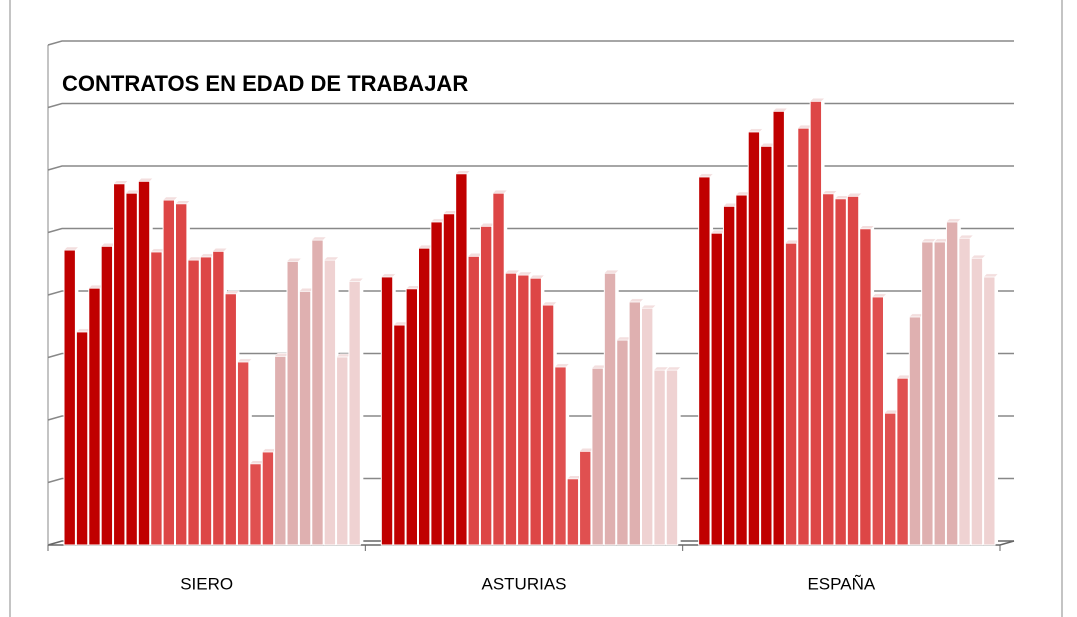 The image size is (1077, 617). Describe the element at coordinates (841, 583) in the screenshot. I see `x-tick-label: ESPAÑA` at that location.